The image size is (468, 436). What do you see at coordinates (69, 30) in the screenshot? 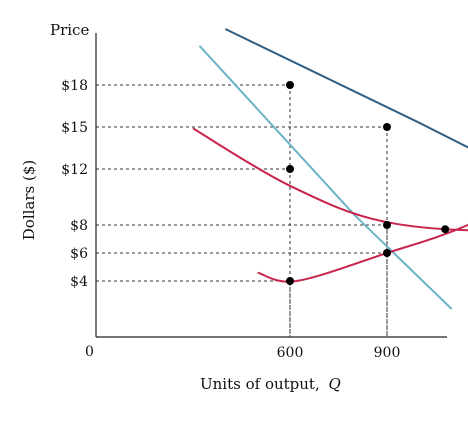
I see `y-axis-title: Price` at bounding box center [69, 30].